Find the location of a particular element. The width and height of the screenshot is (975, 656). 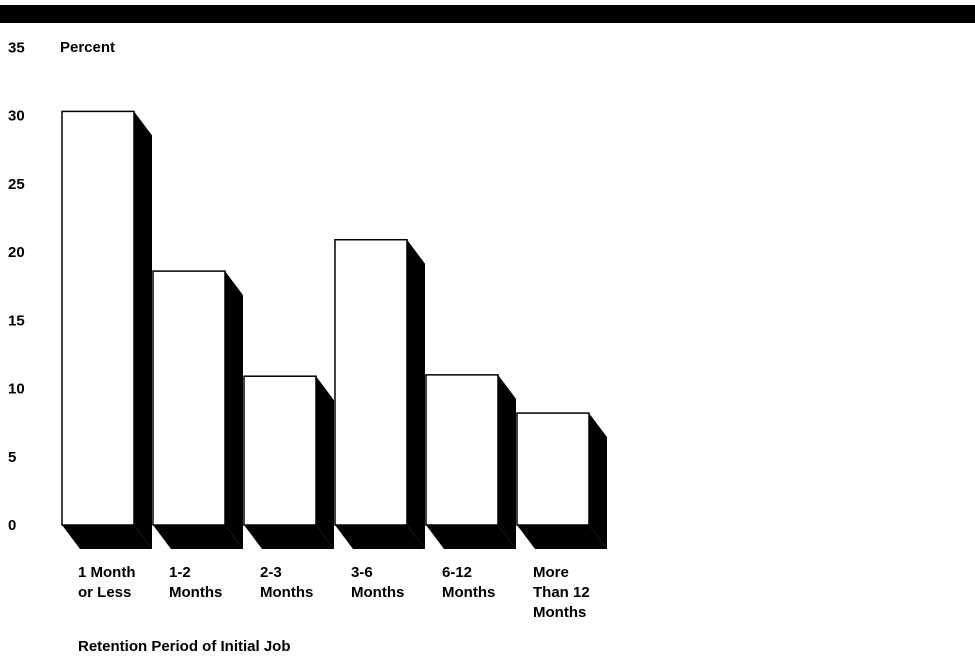

top-banner-bar is located at coordinates (487, 14).